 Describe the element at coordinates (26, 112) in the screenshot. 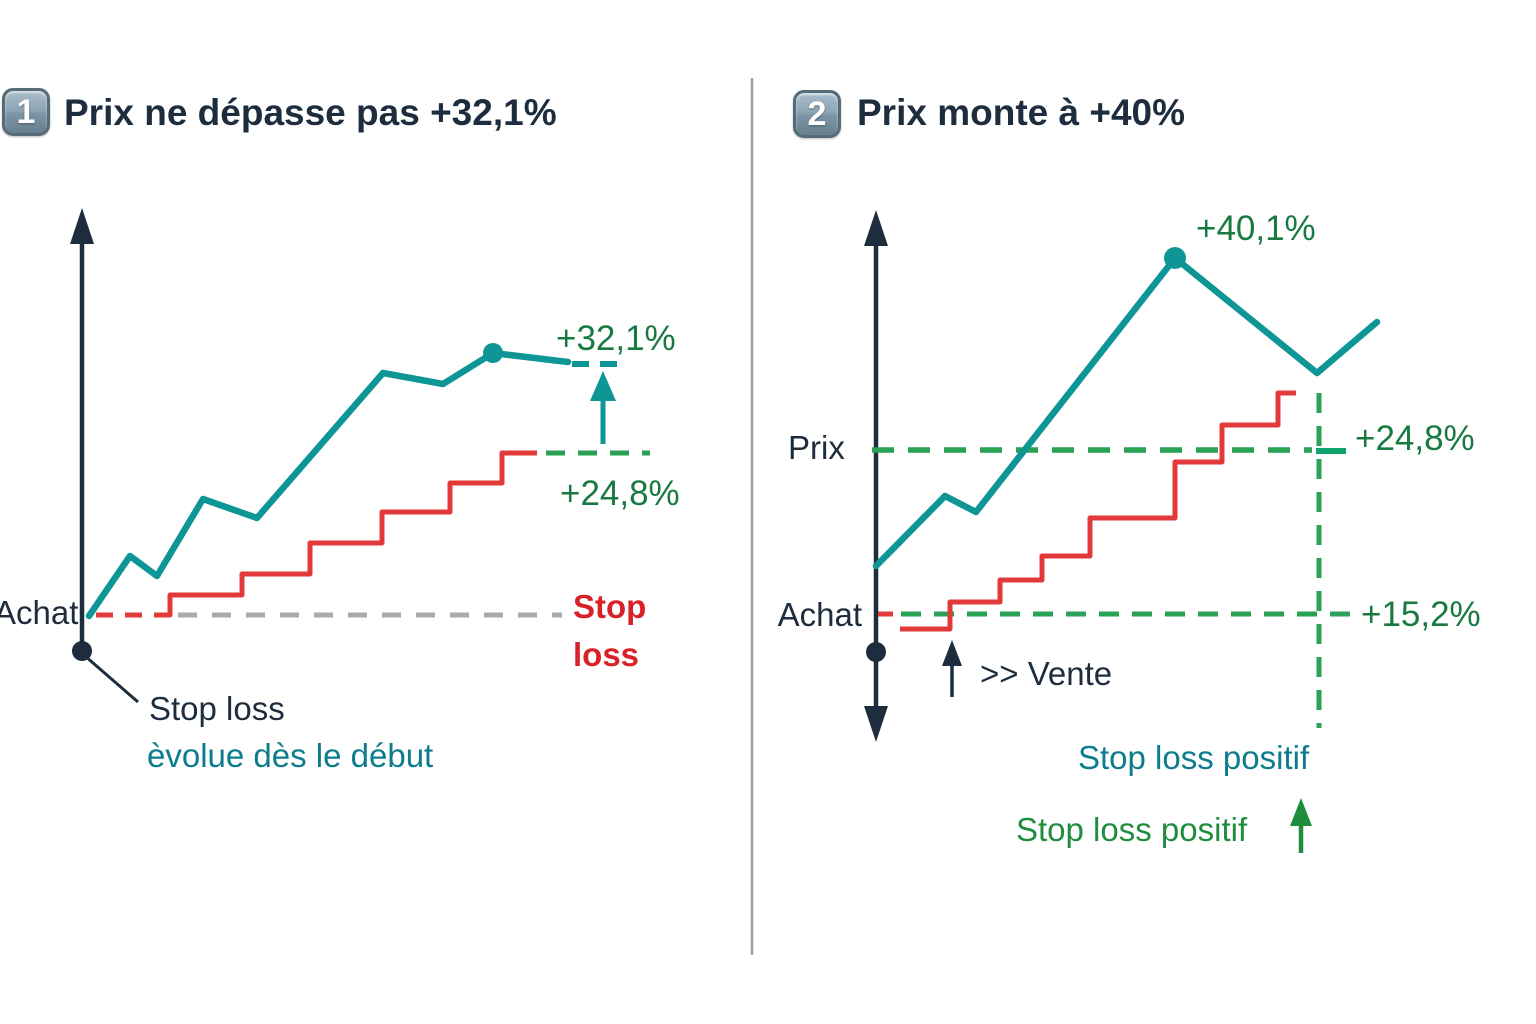

I see `left-step-badge: 1` at that location.